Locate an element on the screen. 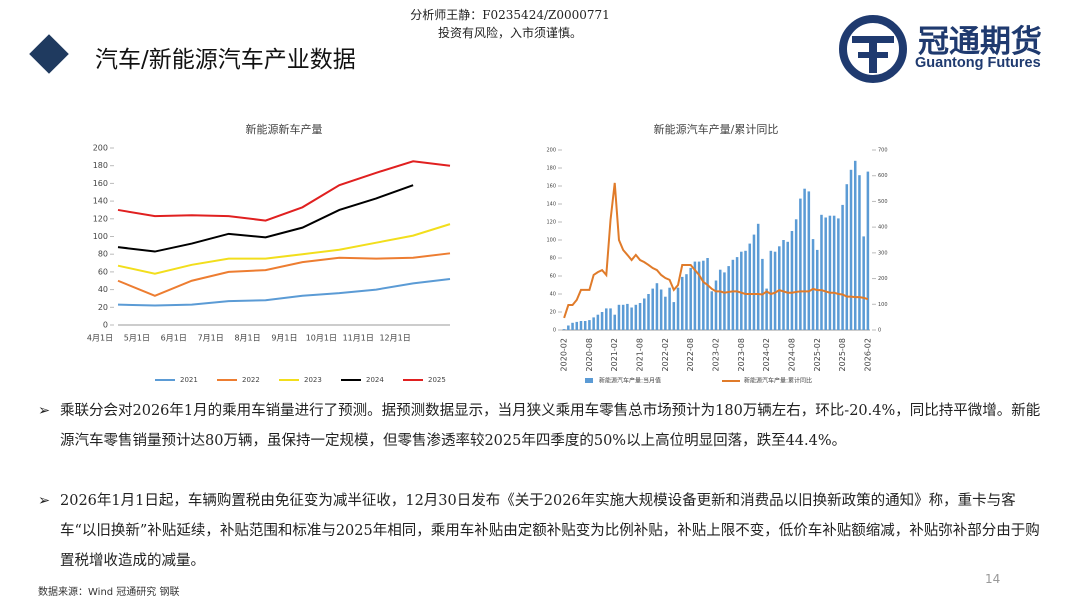 The height and width of the screenshot is (607, 1080). logo-en: Guantong Futures is located at coordinates (978, 63).